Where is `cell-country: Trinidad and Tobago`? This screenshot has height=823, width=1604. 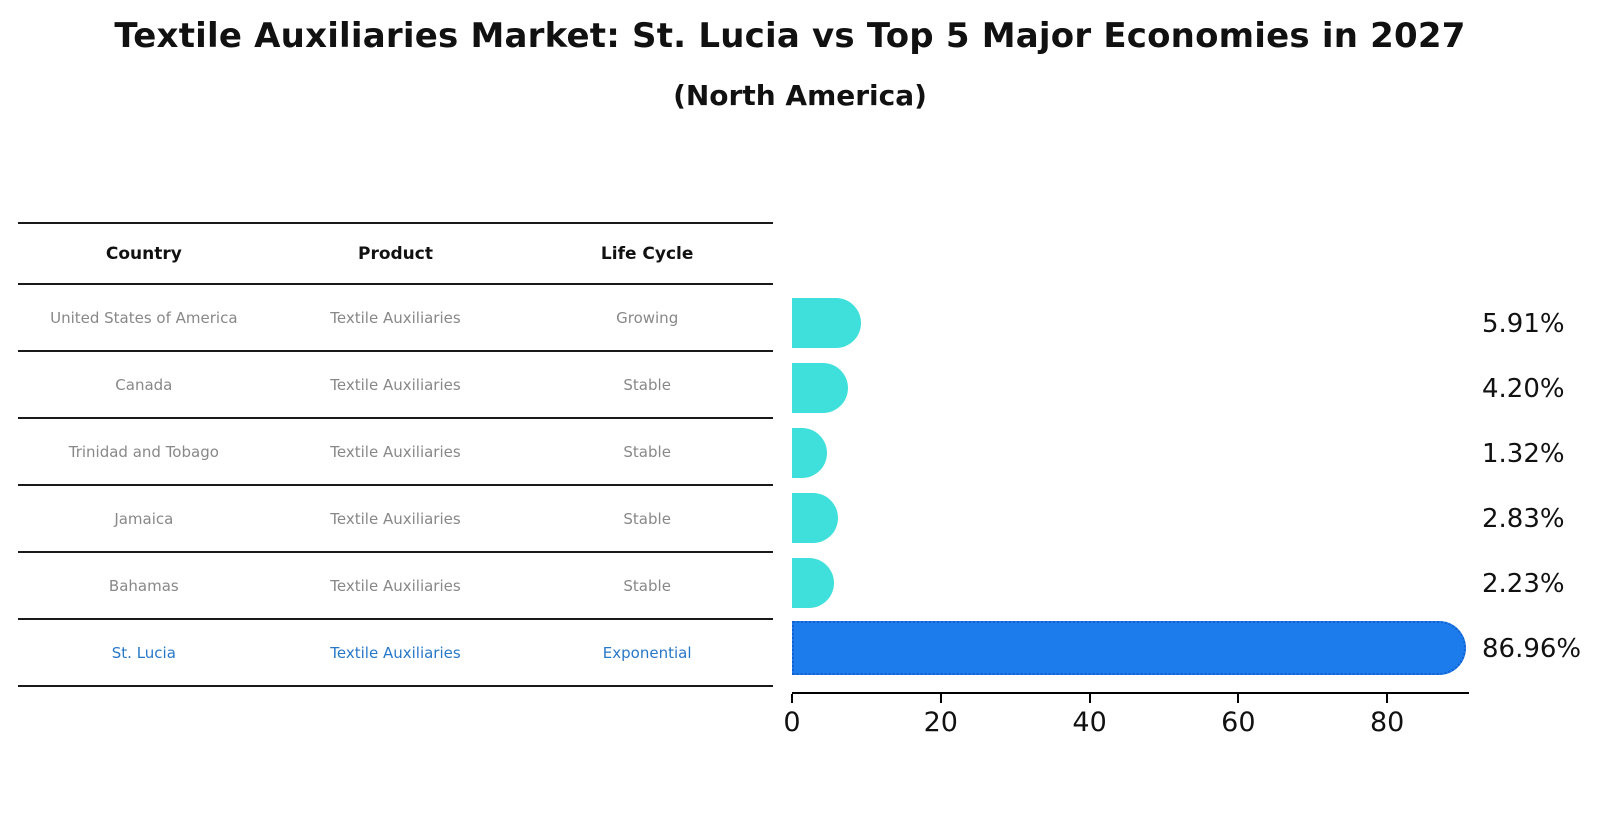 cell-country: Trinidad and Tobago is located at coordinates (143, 451).